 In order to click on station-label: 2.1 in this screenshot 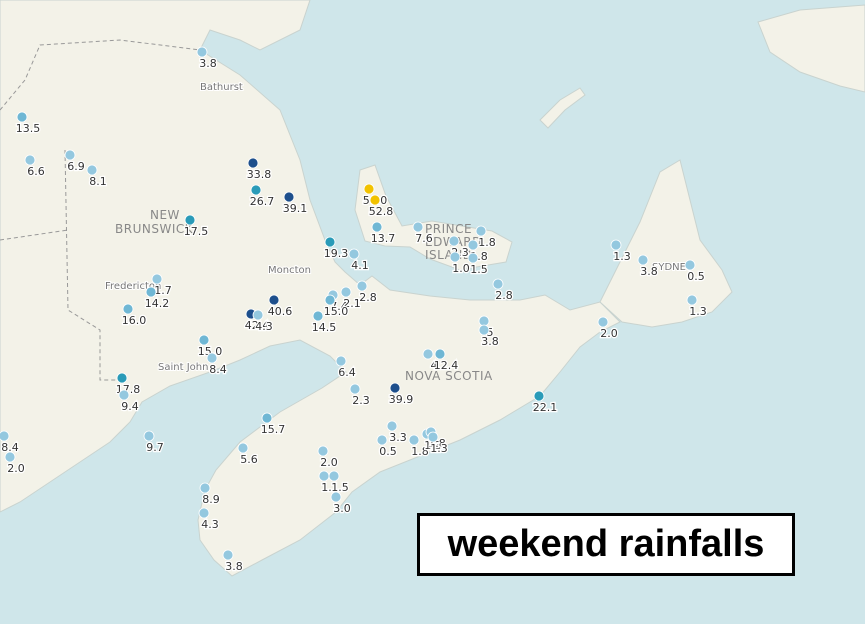, I will do `click(352, 303)`.